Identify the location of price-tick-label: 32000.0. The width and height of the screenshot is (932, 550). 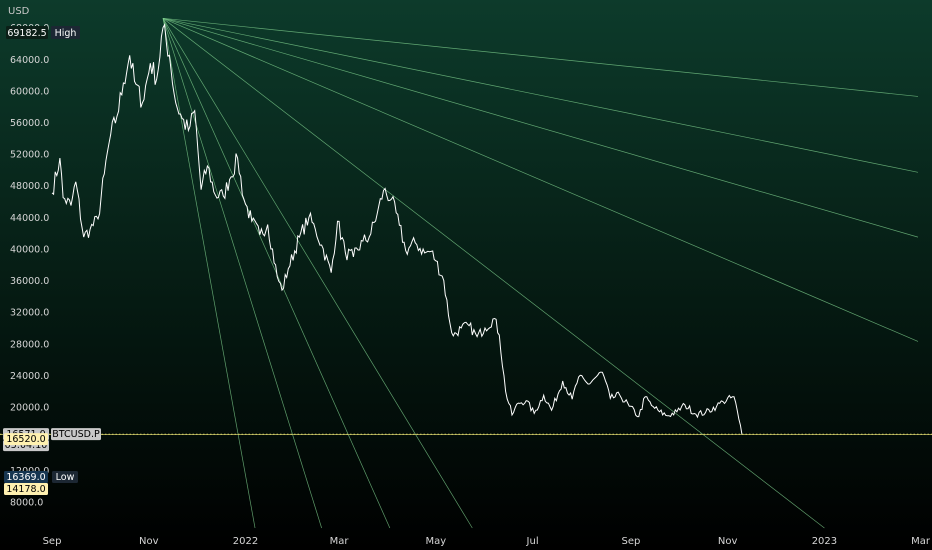
(29, 313).